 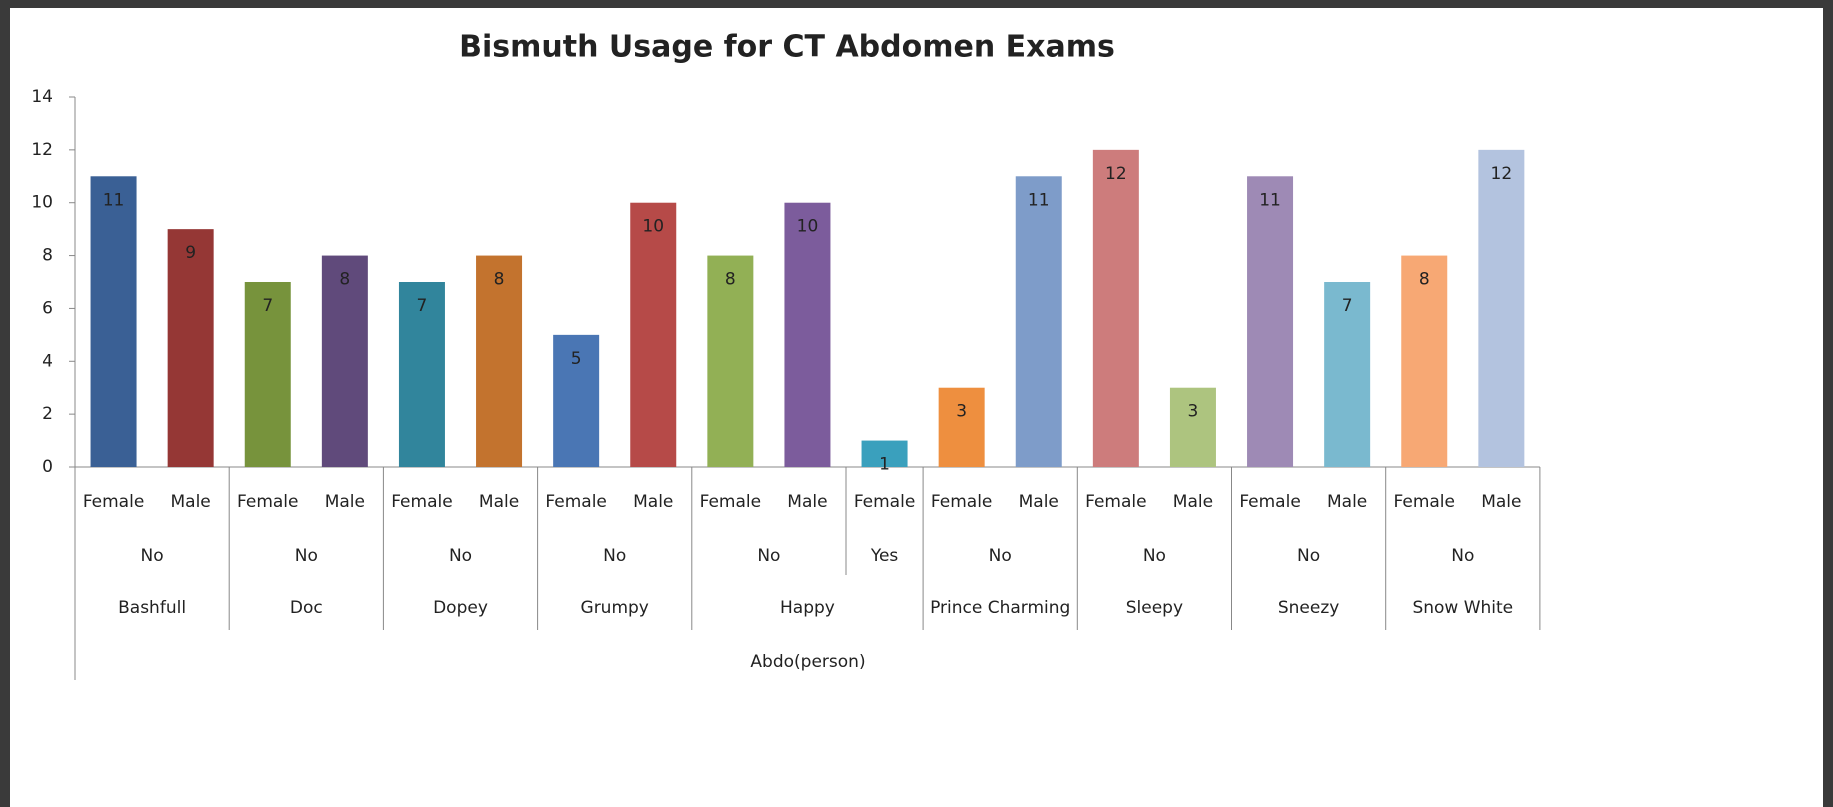 I want to click on group-label: Snow White, so click(x=1462, y=608).